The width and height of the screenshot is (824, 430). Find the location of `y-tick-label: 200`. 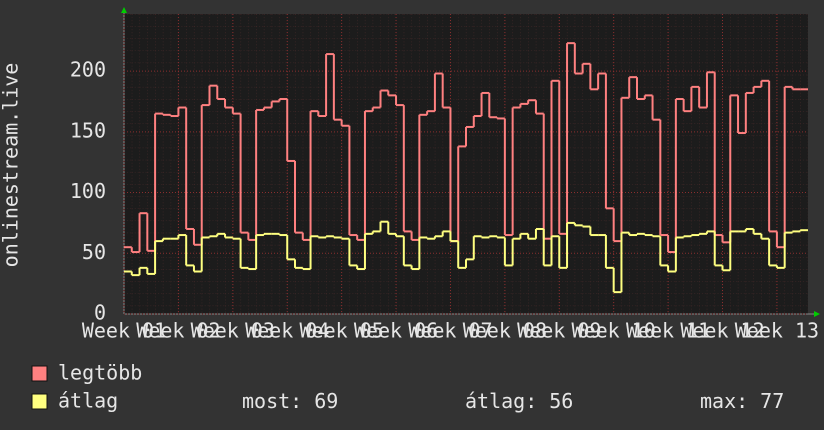

y-tick-label: 200 is located at coordinates (88, 70).